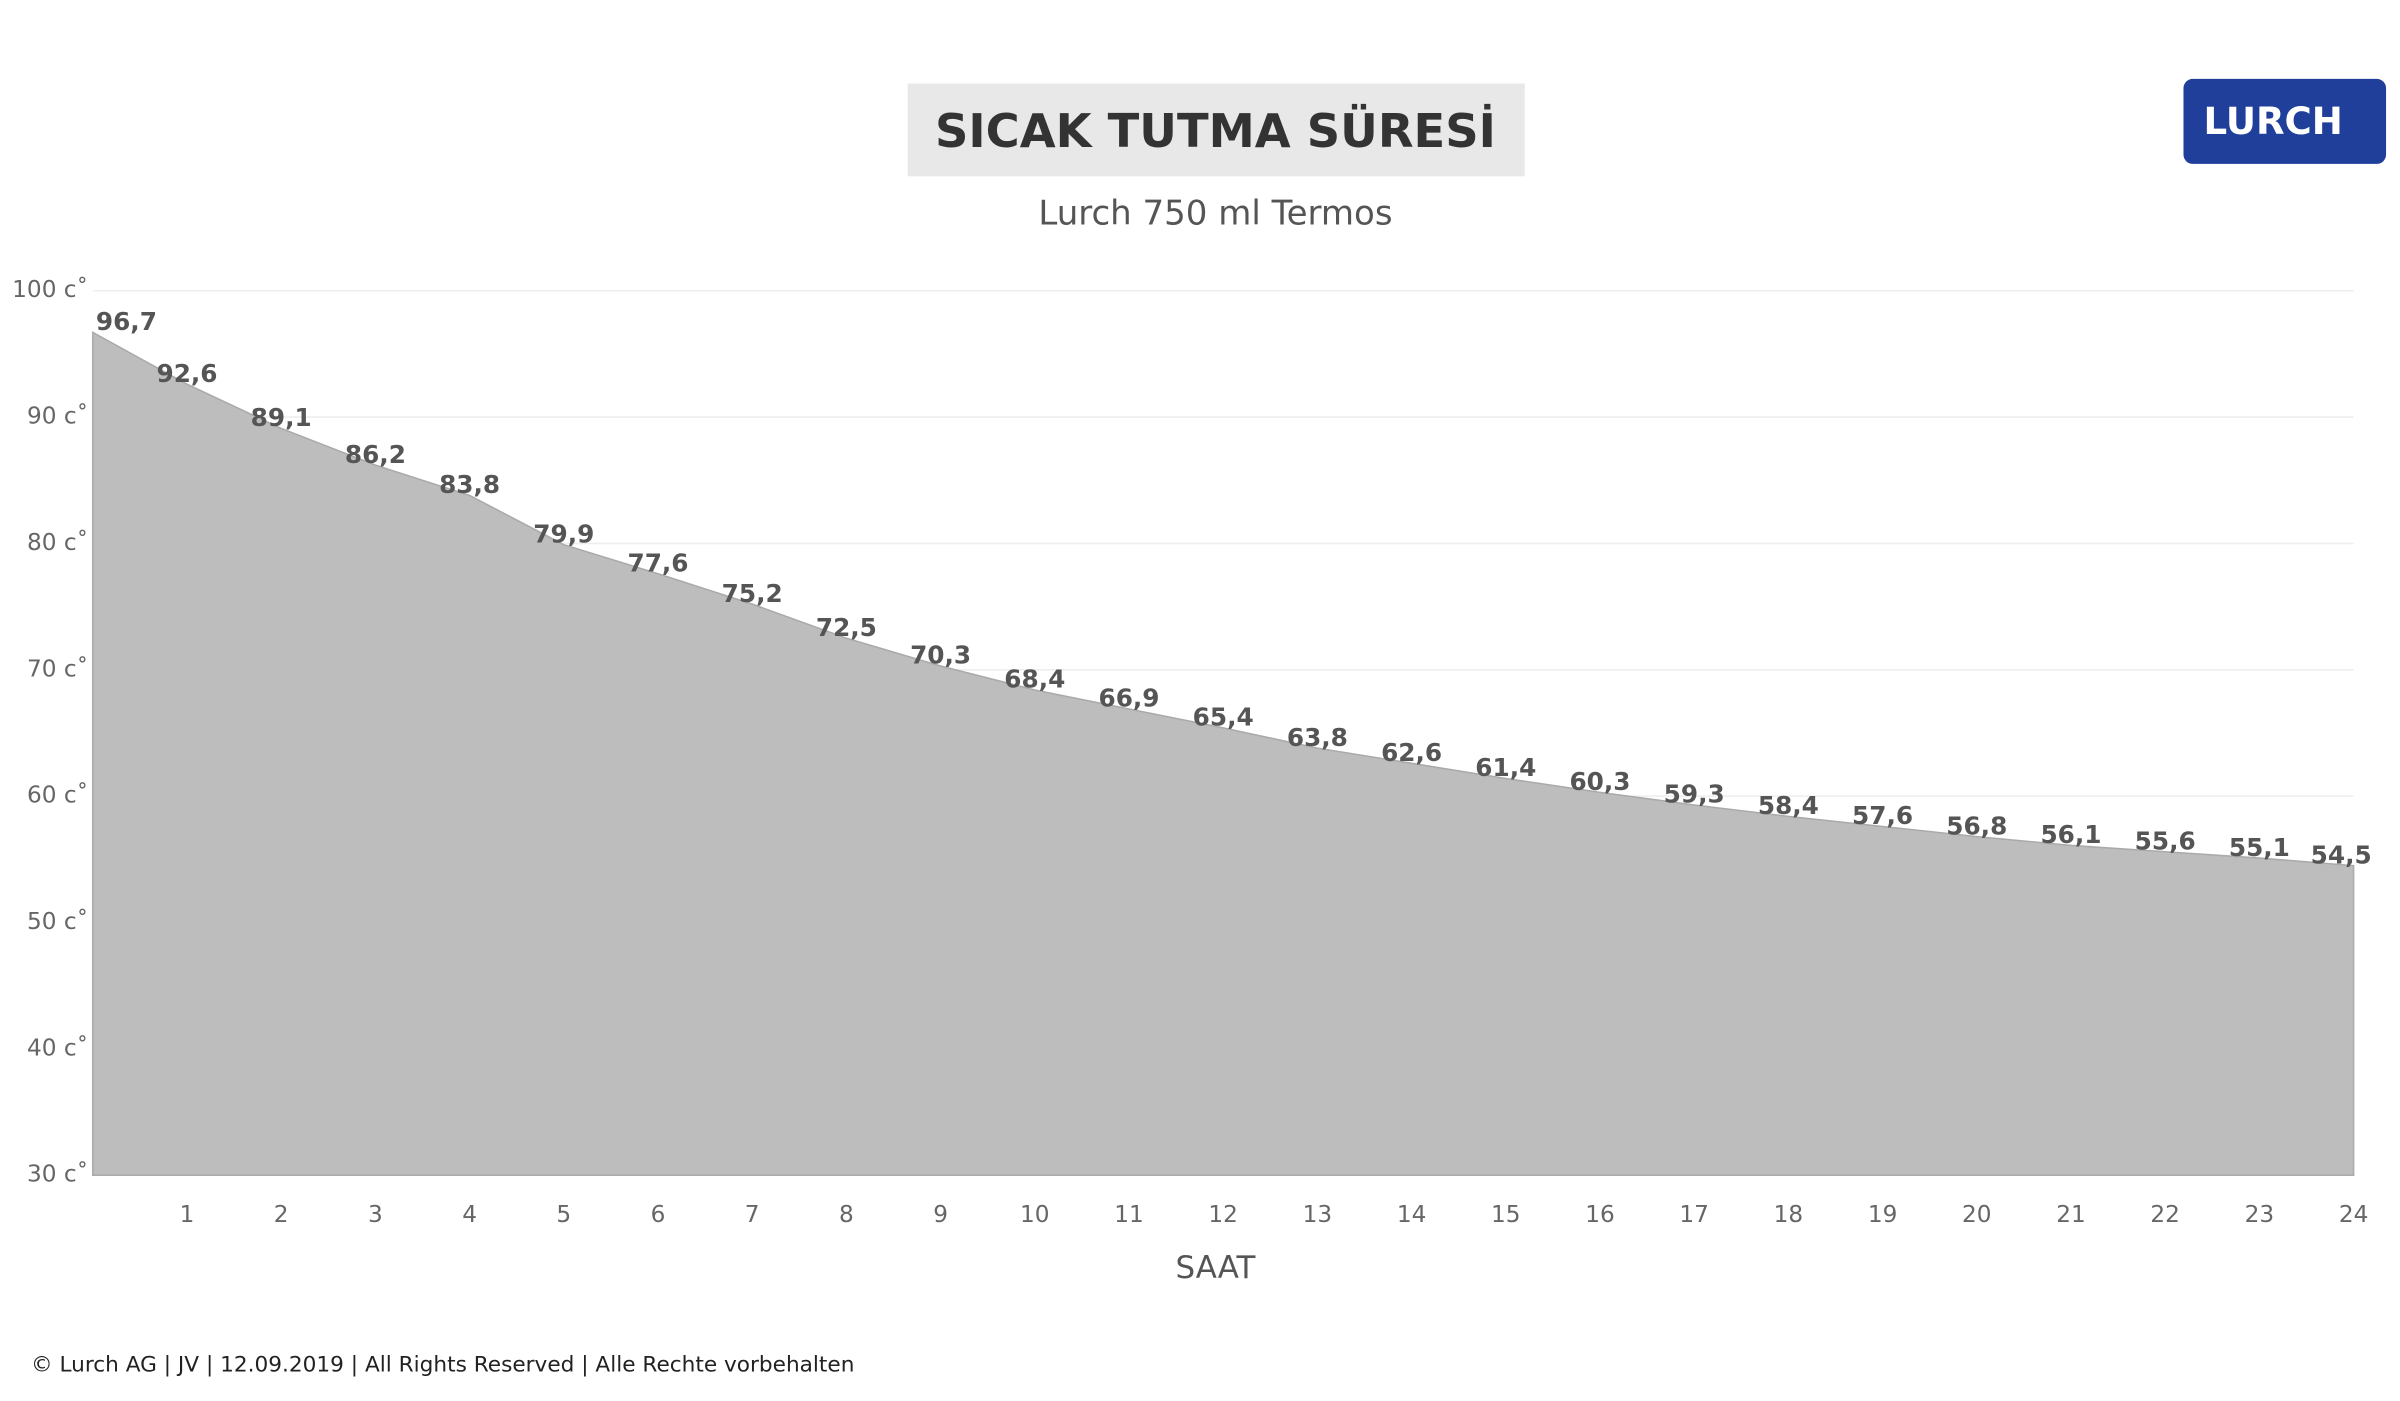 The height and width of the screenshot is (1401, 2400). I want to click on x-axis-label: SAAT, so click(1216, 1268).